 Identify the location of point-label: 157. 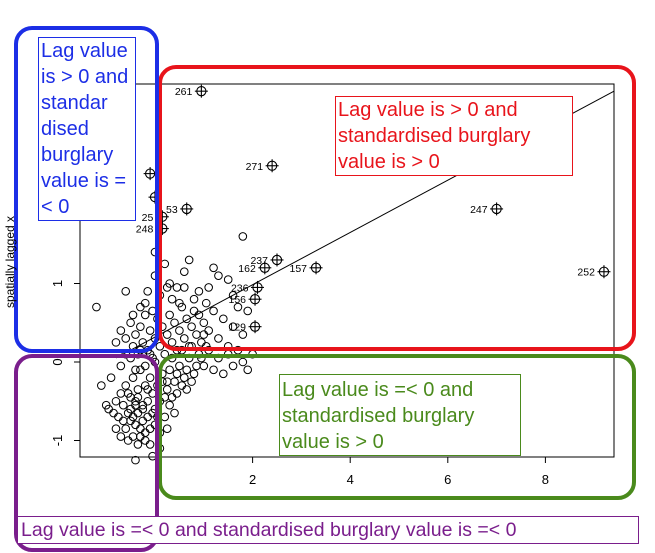
(299, 269).